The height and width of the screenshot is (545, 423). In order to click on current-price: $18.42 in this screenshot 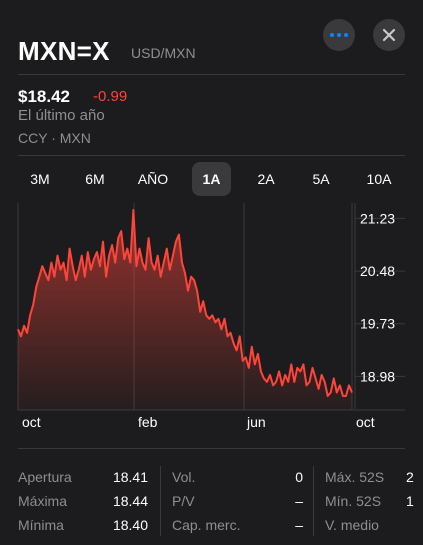, I will do `click(44, 96)`.